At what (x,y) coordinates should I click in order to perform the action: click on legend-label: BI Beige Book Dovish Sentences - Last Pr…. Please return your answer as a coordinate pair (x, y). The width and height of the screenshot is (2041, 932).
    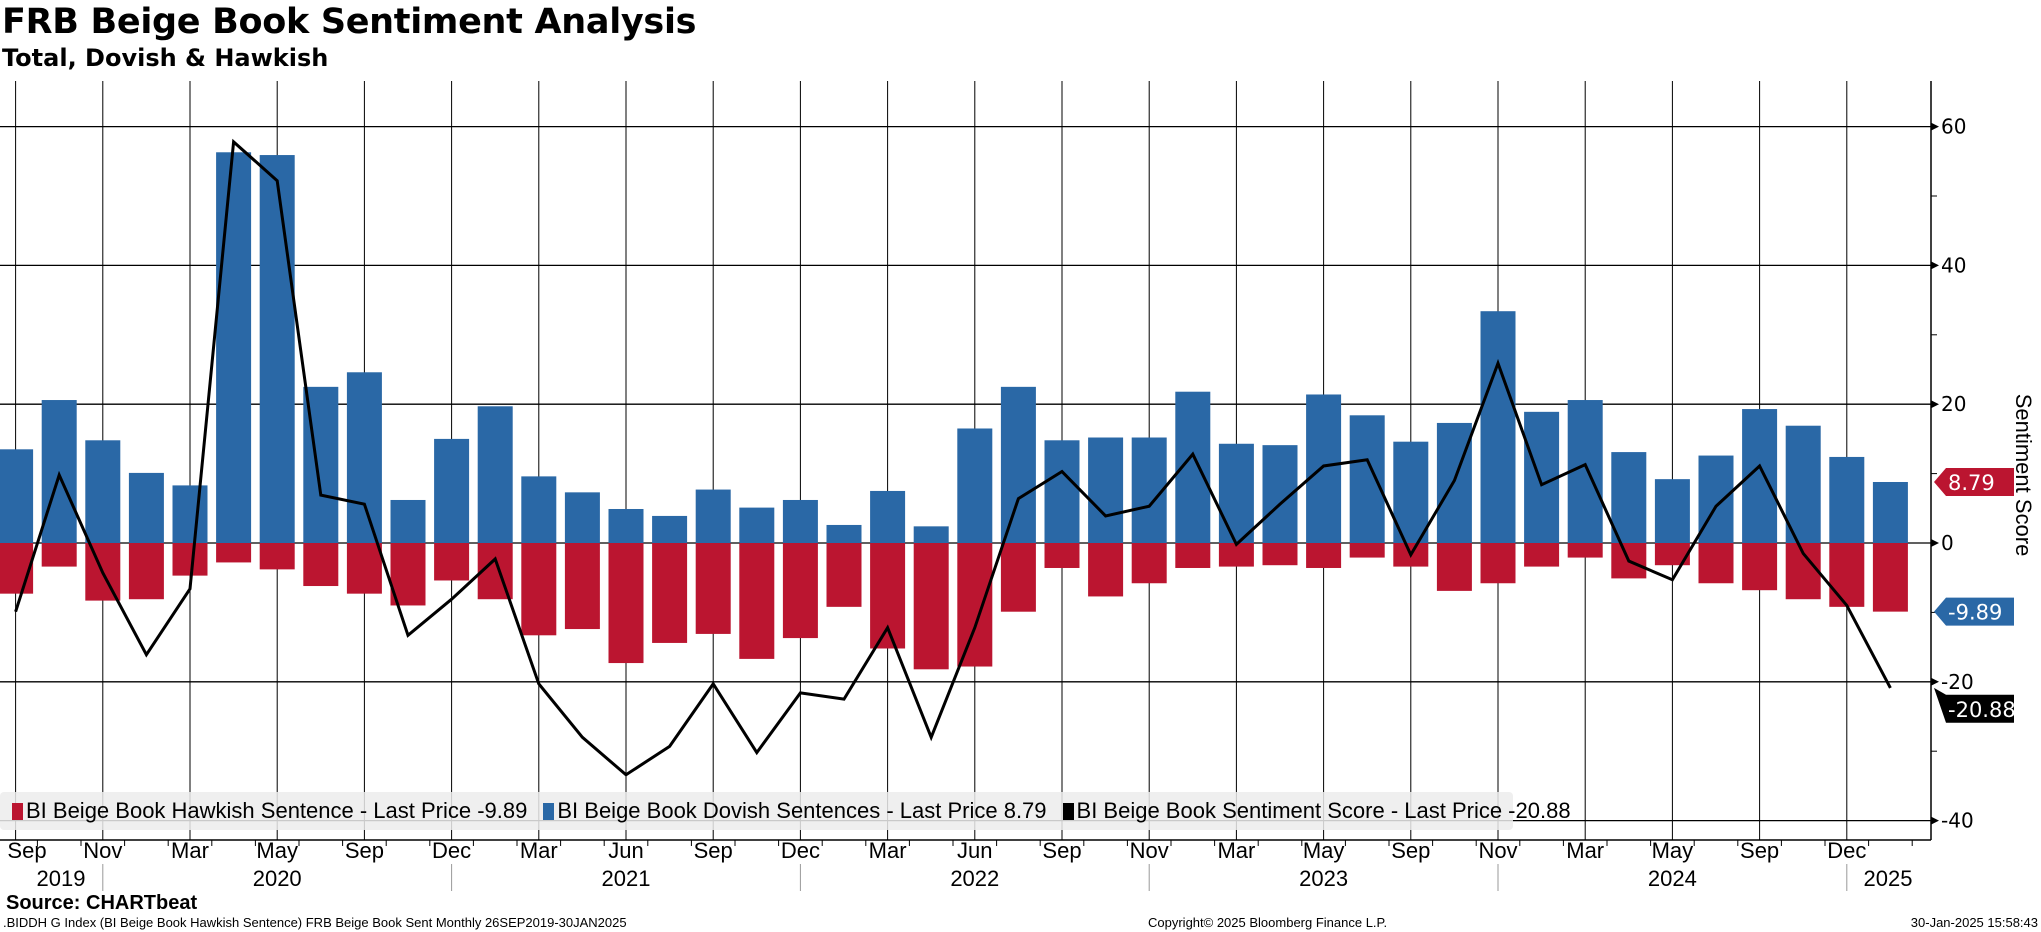
    Looking at the image, I should click on (802, 810).